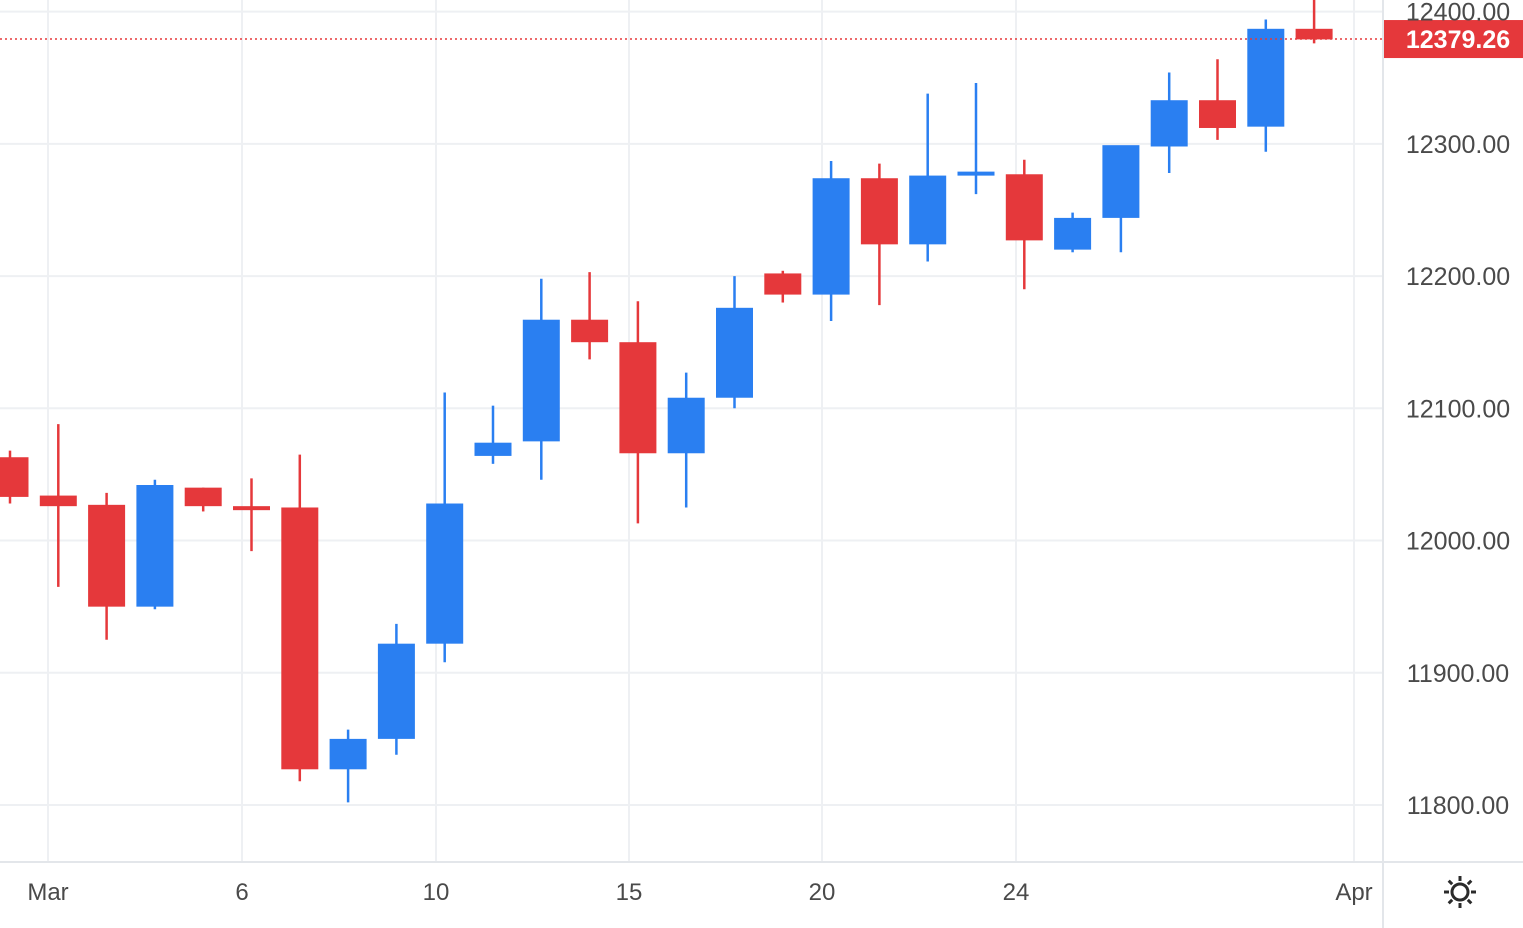  I want to click on last-price-badge, so click(1453, 39).